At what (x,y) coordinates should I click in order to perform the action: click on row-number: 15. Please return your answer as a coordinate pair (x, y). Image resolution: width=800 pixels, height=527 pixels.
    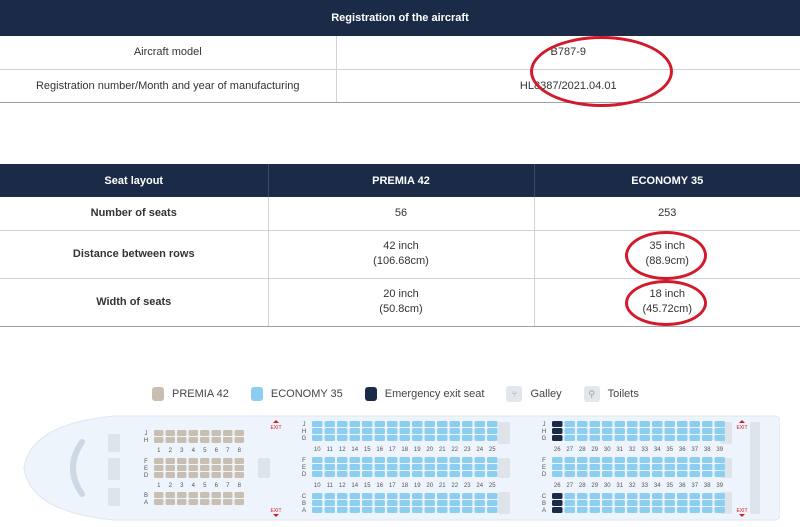
    Looking at the image, I should click on (367, 450).